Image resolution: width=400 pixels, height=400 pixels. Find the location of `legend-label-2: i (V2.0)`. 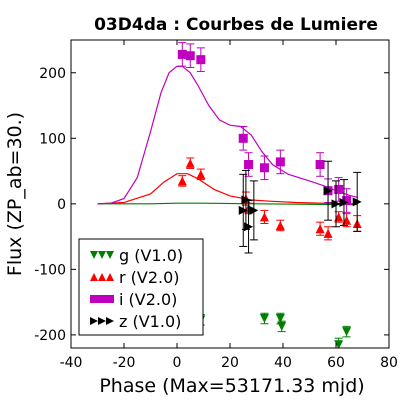

legend-label-2: i (V2.0) is located at coordinates (148, 299).